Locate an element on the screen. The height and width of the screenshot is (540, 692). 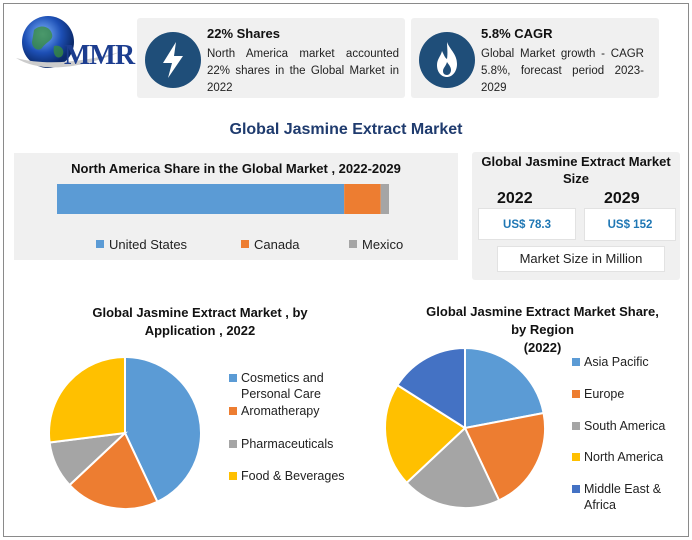
legend-label: Pharmaceuticals is located at coordinates (287, 444).